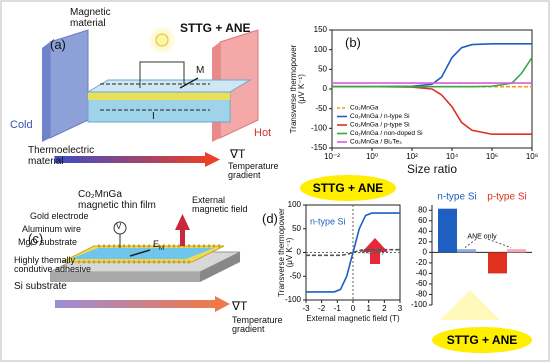 The width and height of the screenshot is (550, 362). What do you see at coordinates (215, 28) in the screenshot?
I see `effect-label: STTG + ANE` at bounding box center [215, 28].